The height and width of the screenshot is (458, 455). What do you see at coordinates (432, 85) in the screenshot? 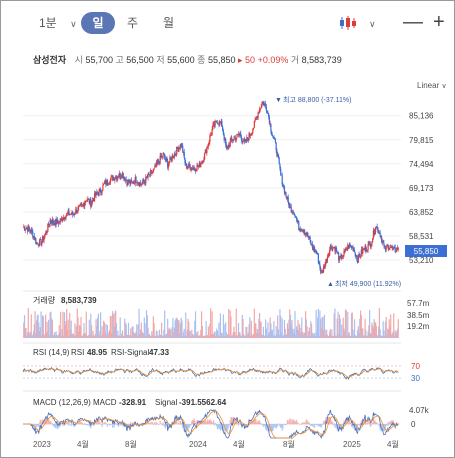
I see `scale-mode-select: Linear ∨` at bounding box center [432, 85].